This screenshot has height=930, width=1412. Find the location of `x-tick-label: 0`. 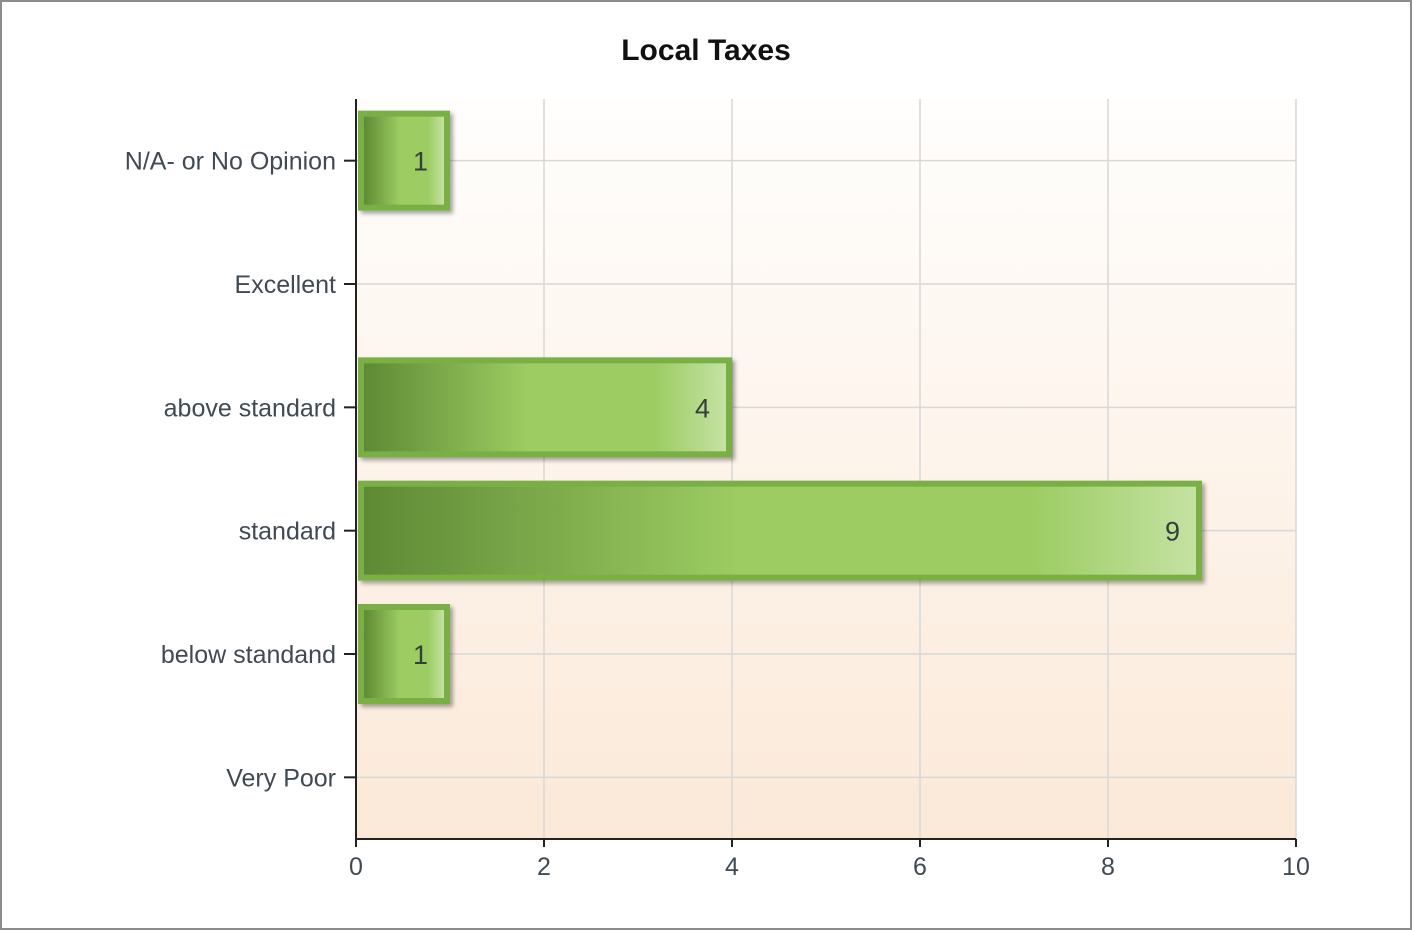

x-tick-label: 0 is located at coordinates (356, 867).